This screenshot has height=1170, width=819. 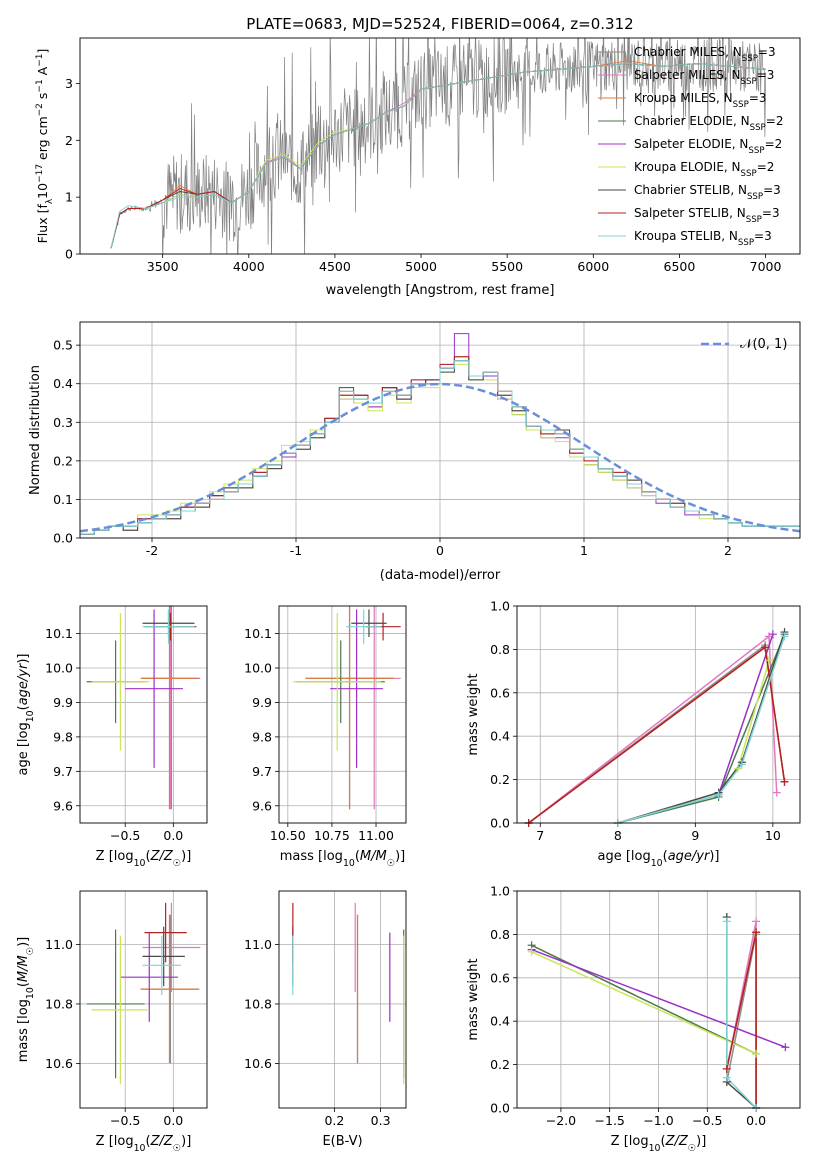 I want to click on y-tick-label: 0.6, so click(x=500, y=692).